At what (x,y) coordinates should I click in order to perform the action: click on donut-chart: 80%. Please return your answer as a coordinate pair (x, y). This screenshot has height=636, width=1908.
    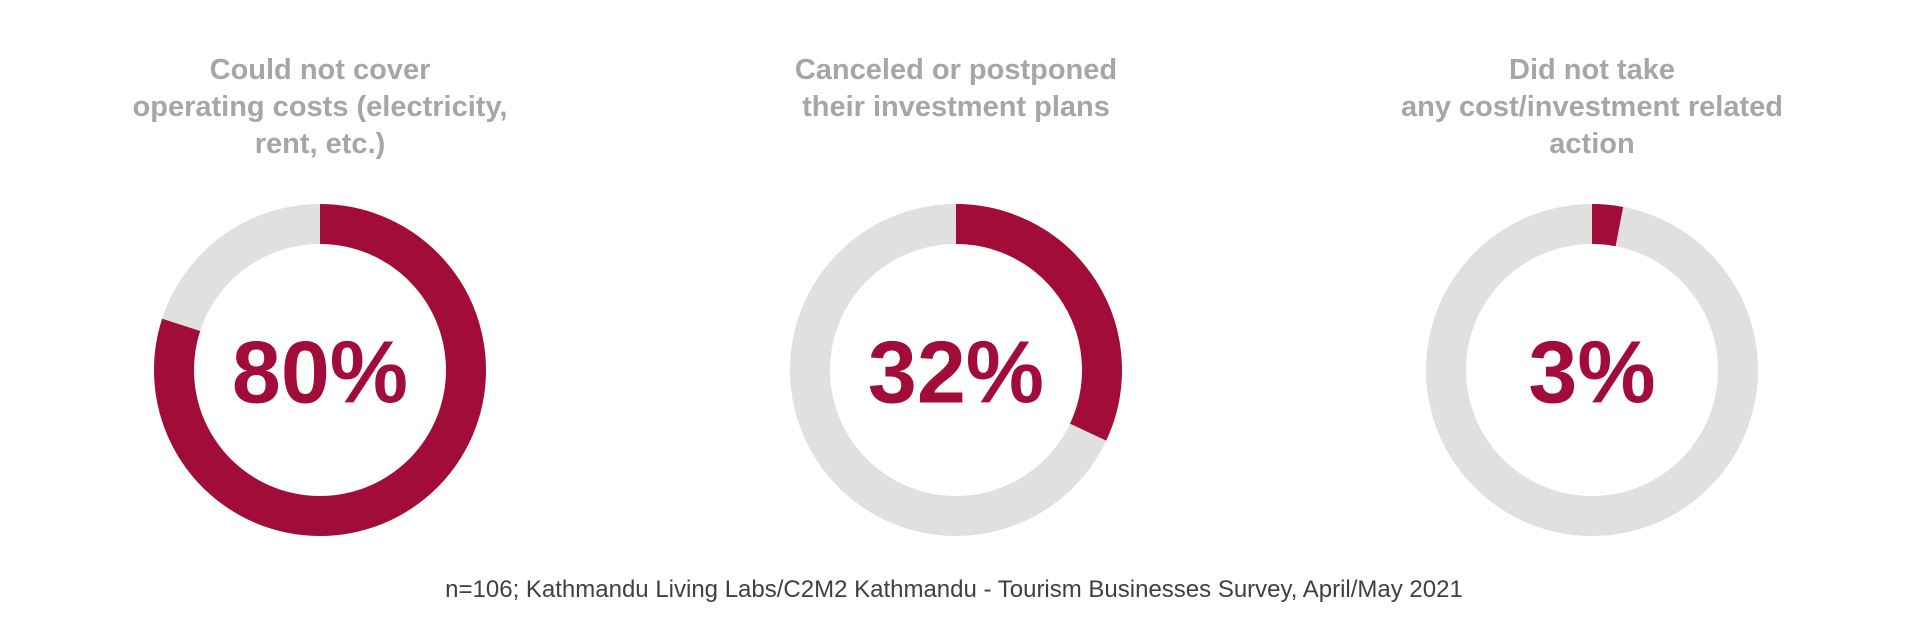
    Looking at the image, I should click on (320, 370).